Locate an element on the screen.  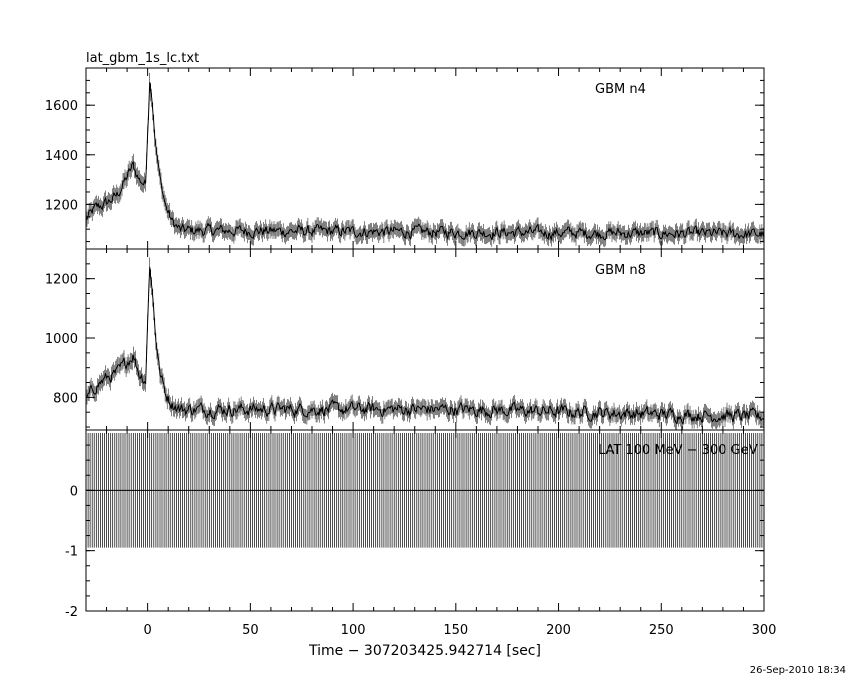
date-stamp: 26-Sep-2010 18:34 is located at coordinates (797, 670).